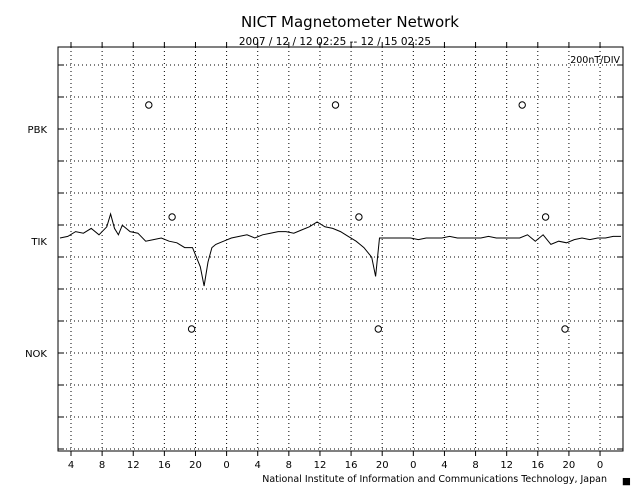 The width and height of the screenshot is (640, 500). What do you see at coordinates (335, 42) in the screenshot?
I see `chart-subtitle: 2007 / 12 / 12 02:25 -- 12 / 15 02:25` at bounding box center [335, 42].